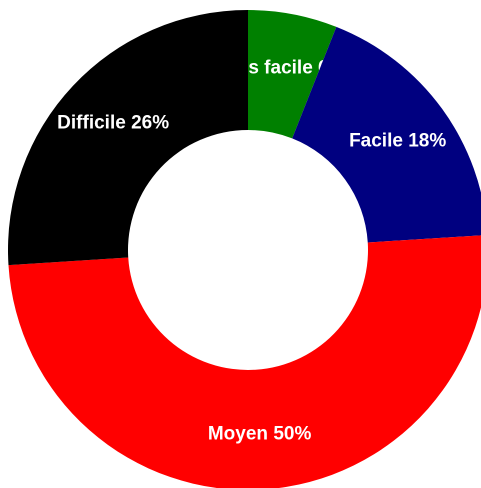 The width and height of the screenshot is (481, 488). I want to click on slice-label: Moyen 50%, so click(260, 434).